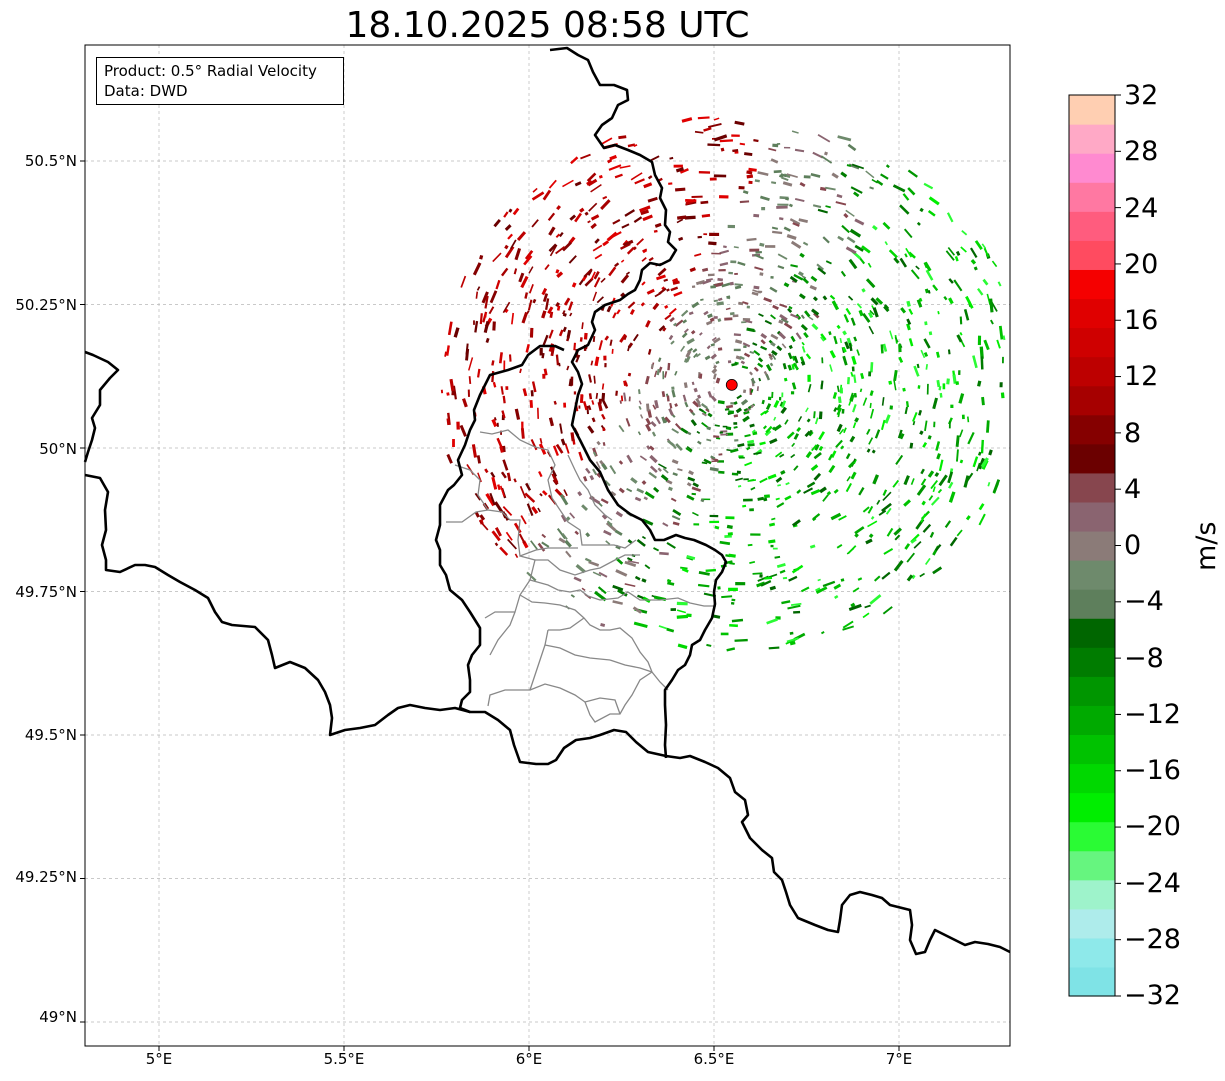 The height and width of the screenshot is (1081, 1225). I want to click on data-source-label: Data: DWD, so click(146, 91).